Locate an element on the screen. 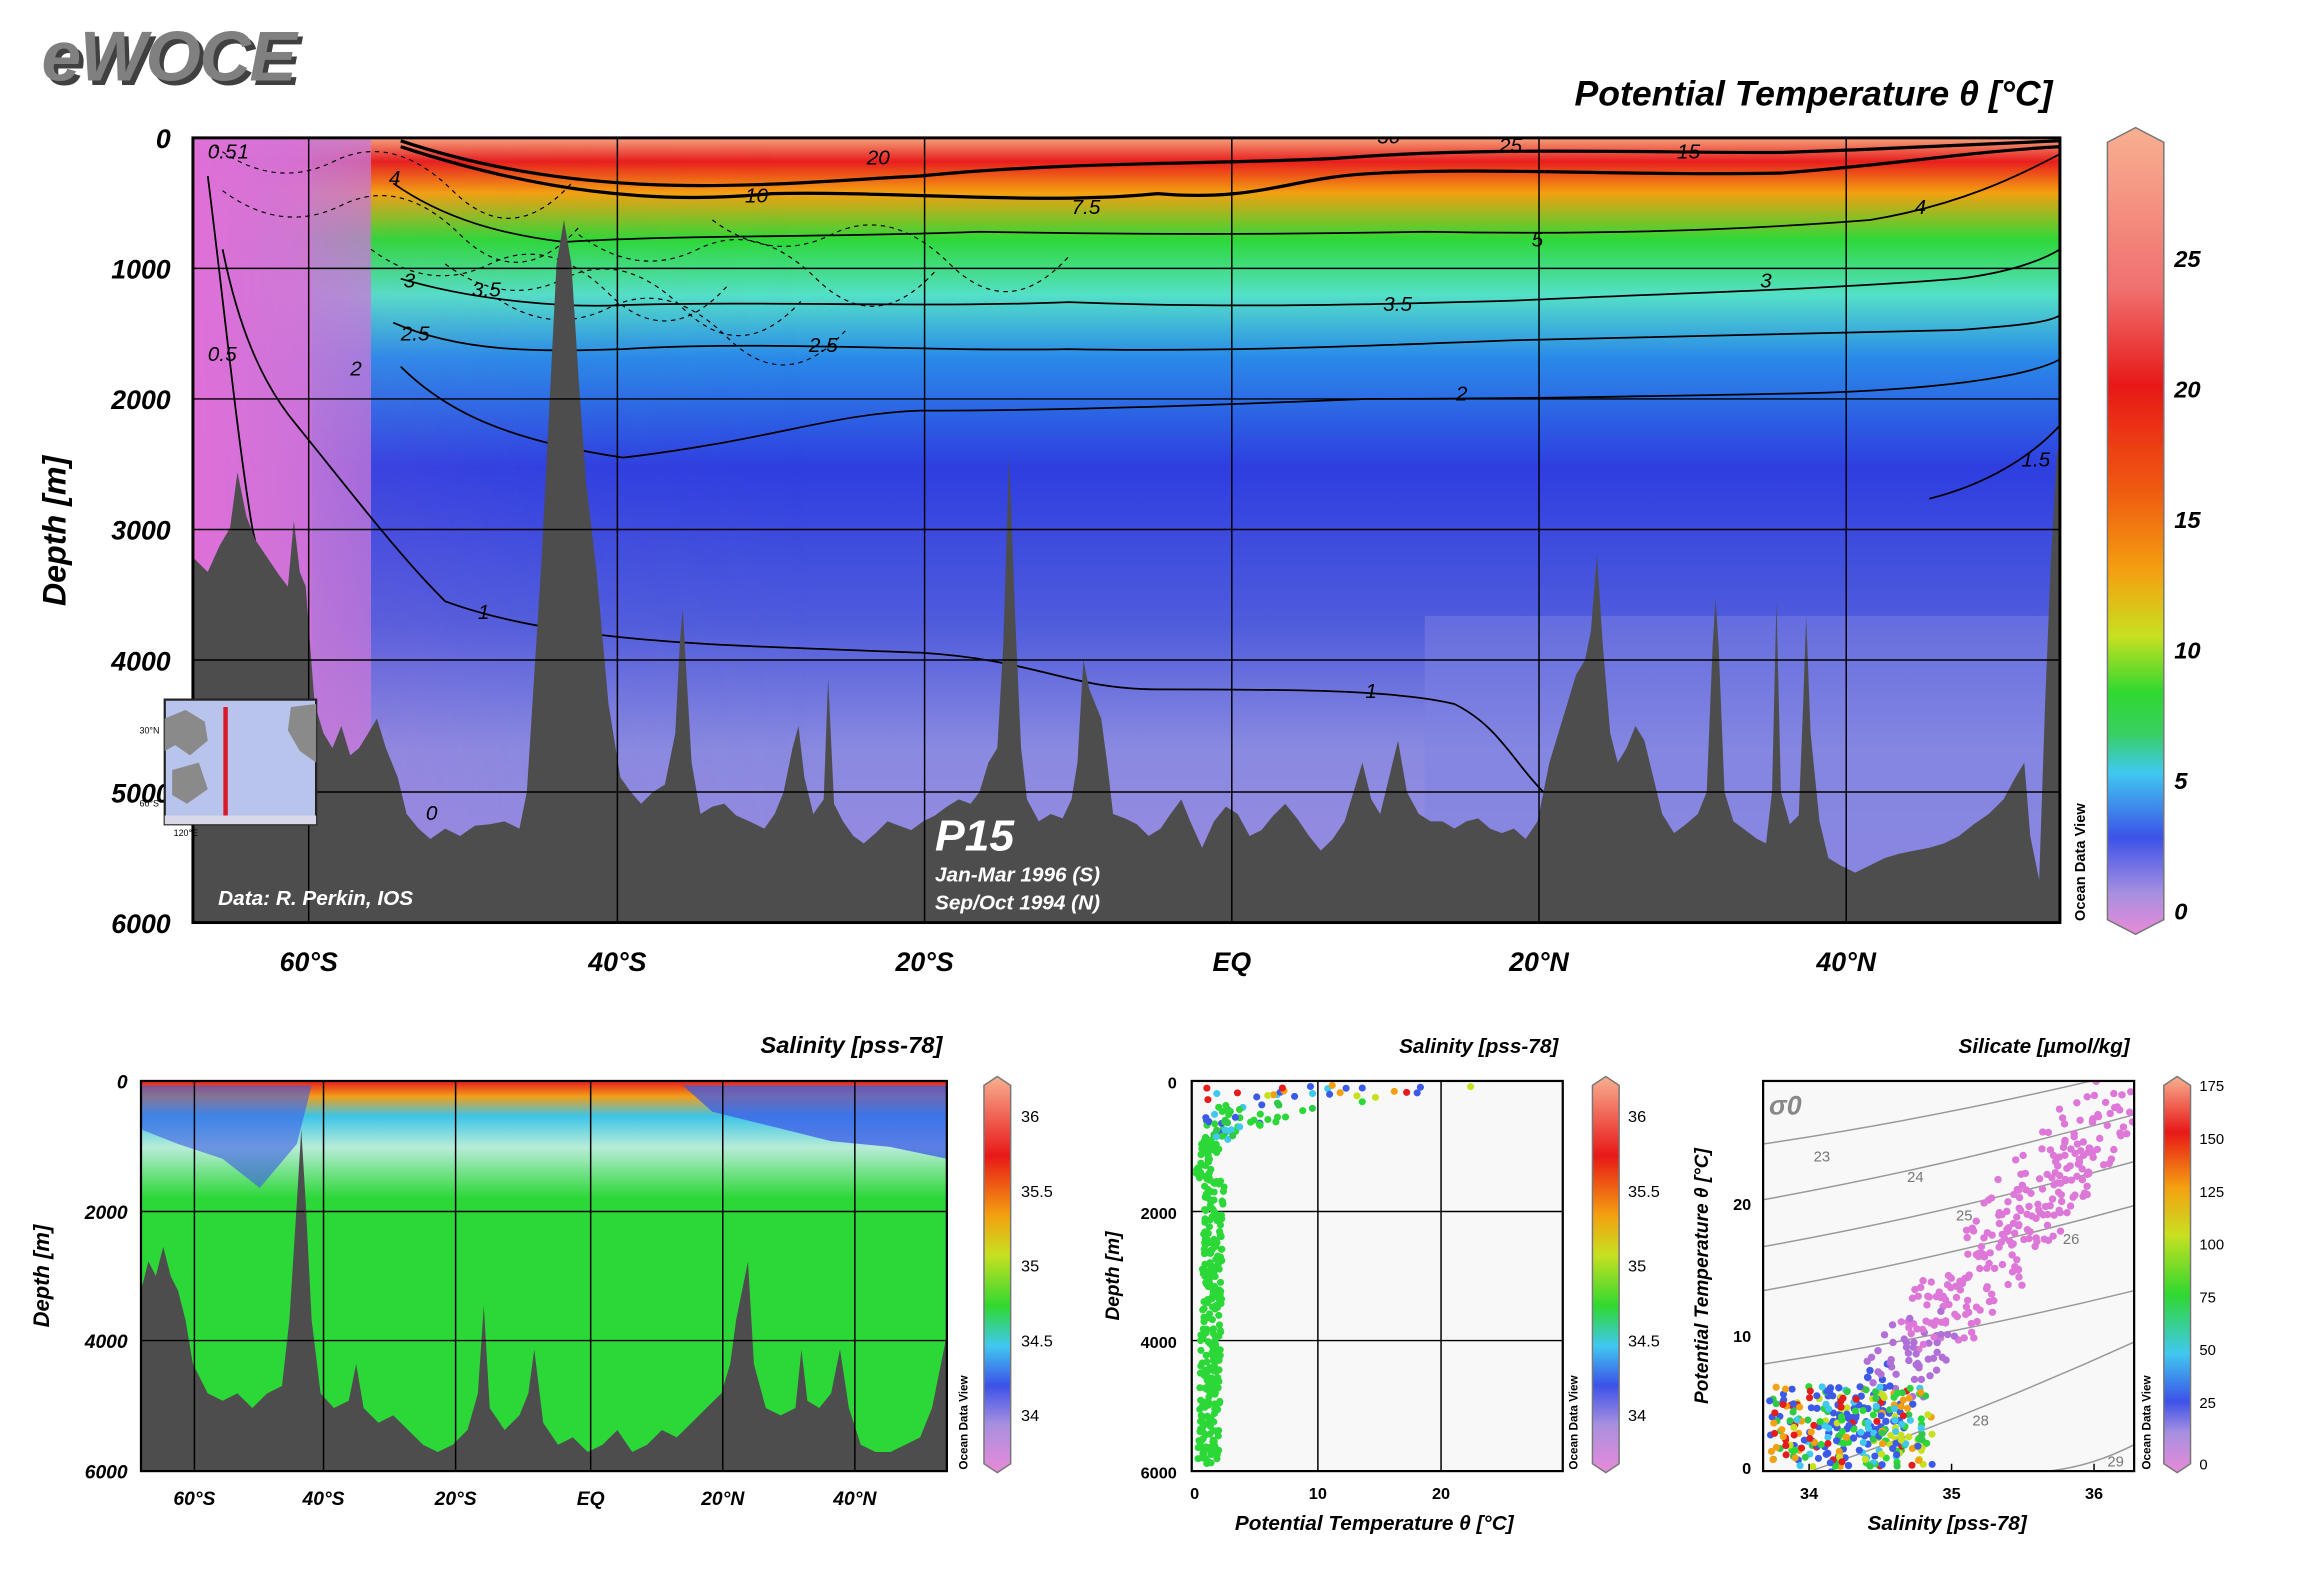  salinity-y-tick: 0 is located at coordinates (122, 1082).